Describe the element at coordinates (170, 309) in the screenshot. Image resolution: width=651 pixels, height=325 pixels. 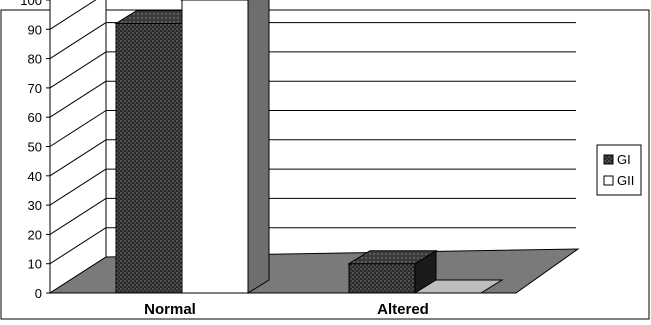
I see `x-tick-label: Normal` at that location.